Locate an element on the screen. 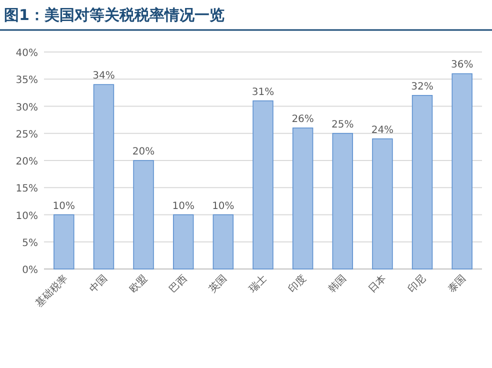  x-tick-label: 中国 is located at coordinates (98, 284).